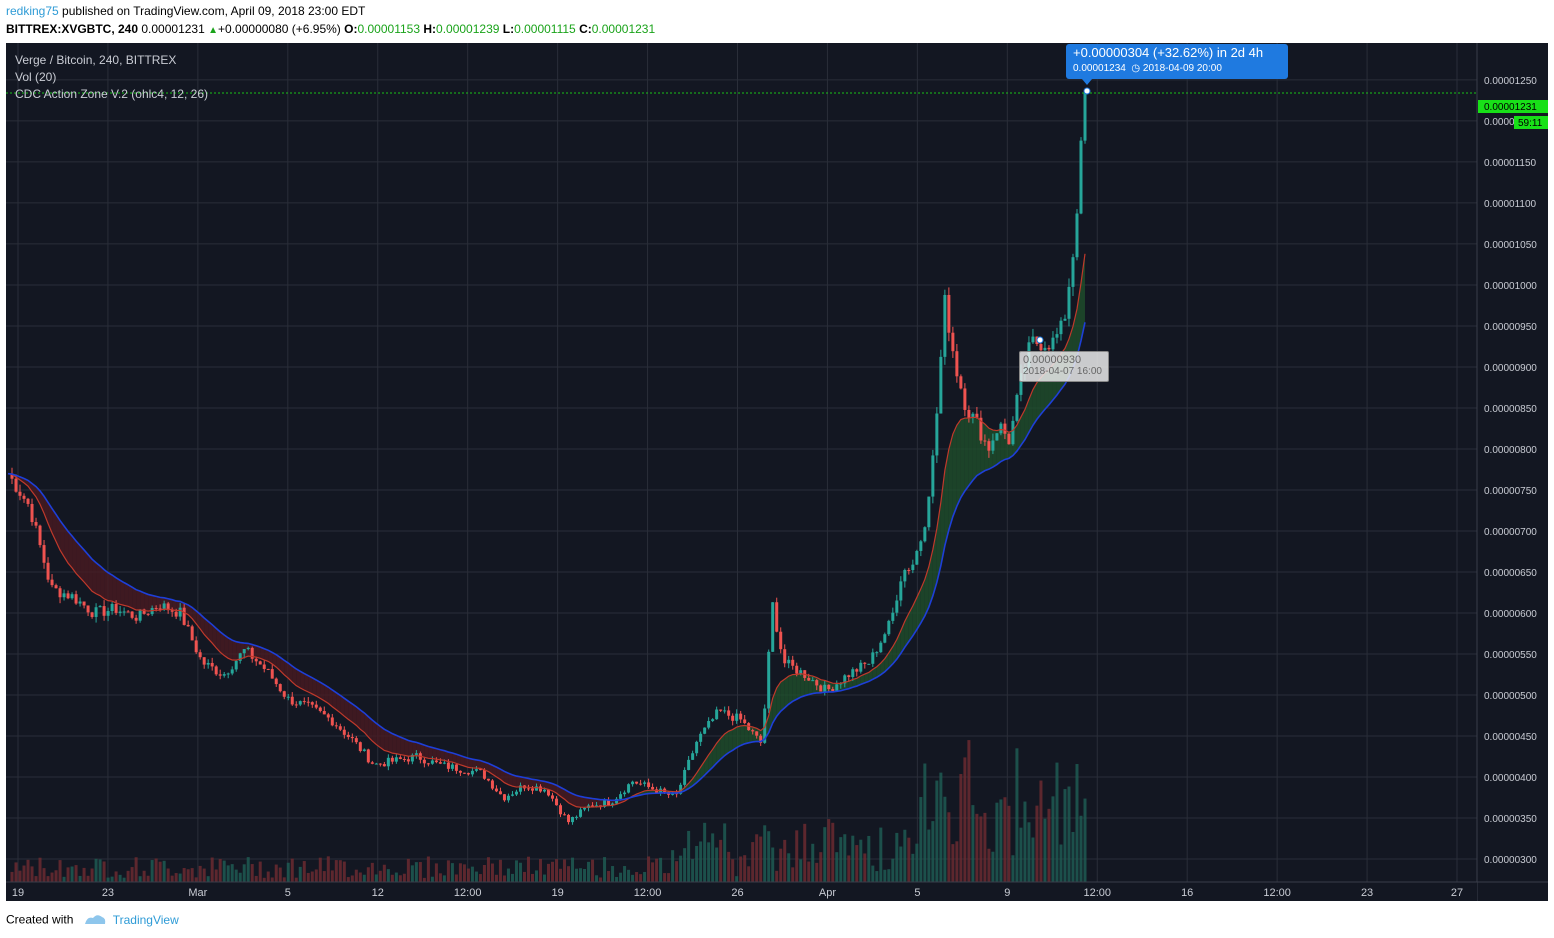  I want to click on measure-date: 2018-04-09 20:00, so click(1182, 68).